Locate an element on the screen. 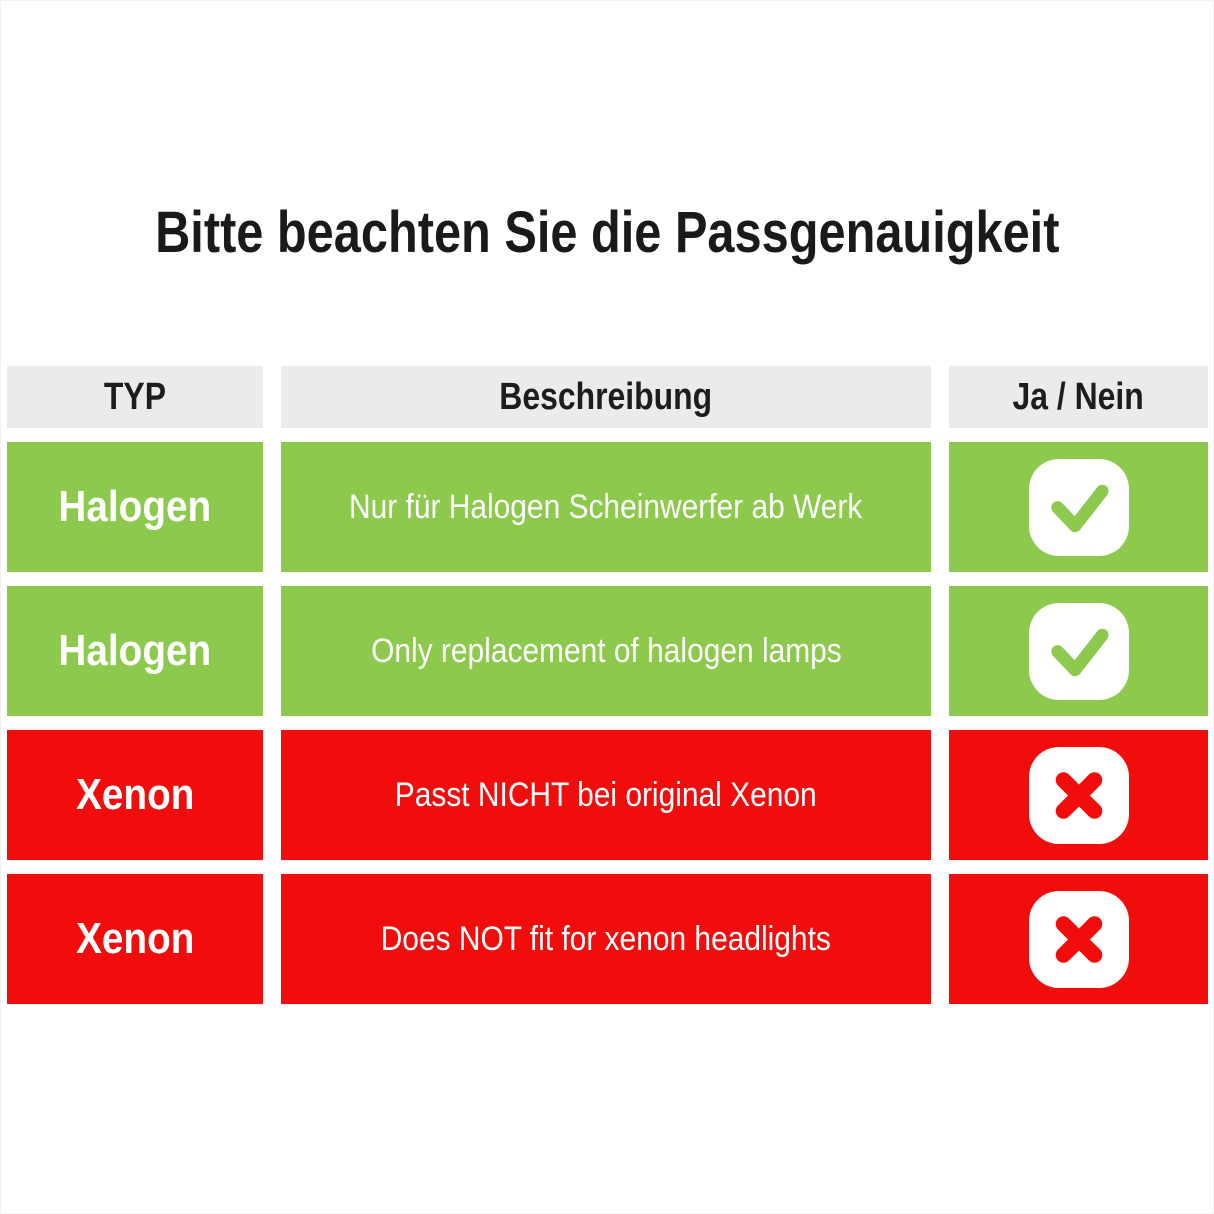 This screenshot has width=1214, height=1214. description-cell: Passt NICHT bei original Xenon is located at coordinates (606, 795).